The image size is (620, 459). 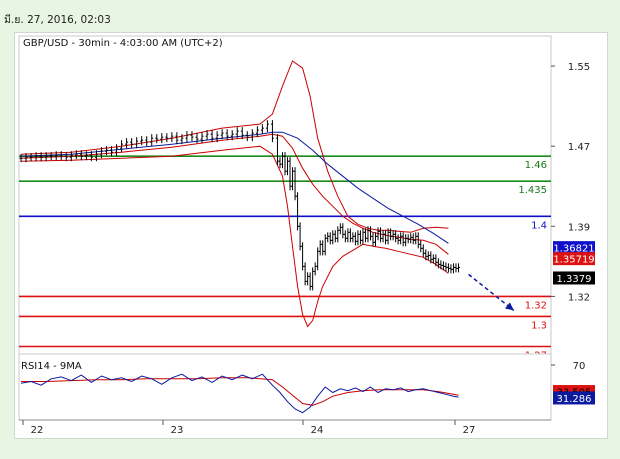 I want to click on trend-arrow, so click(x=491, y=292).